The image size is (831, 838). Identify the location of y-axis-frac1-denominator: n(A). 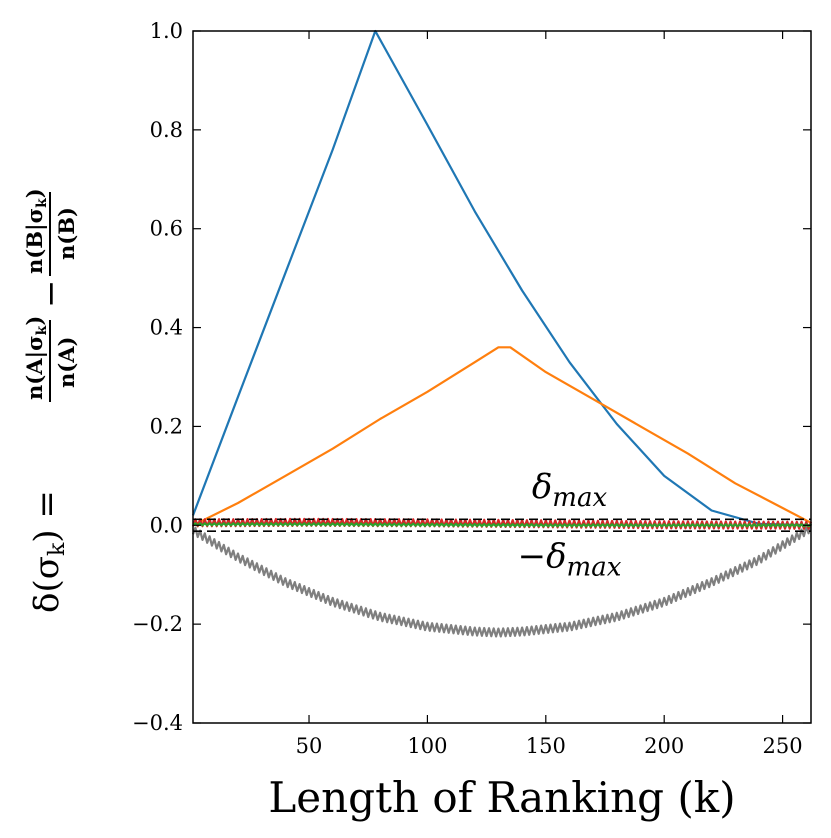
(66, 362).